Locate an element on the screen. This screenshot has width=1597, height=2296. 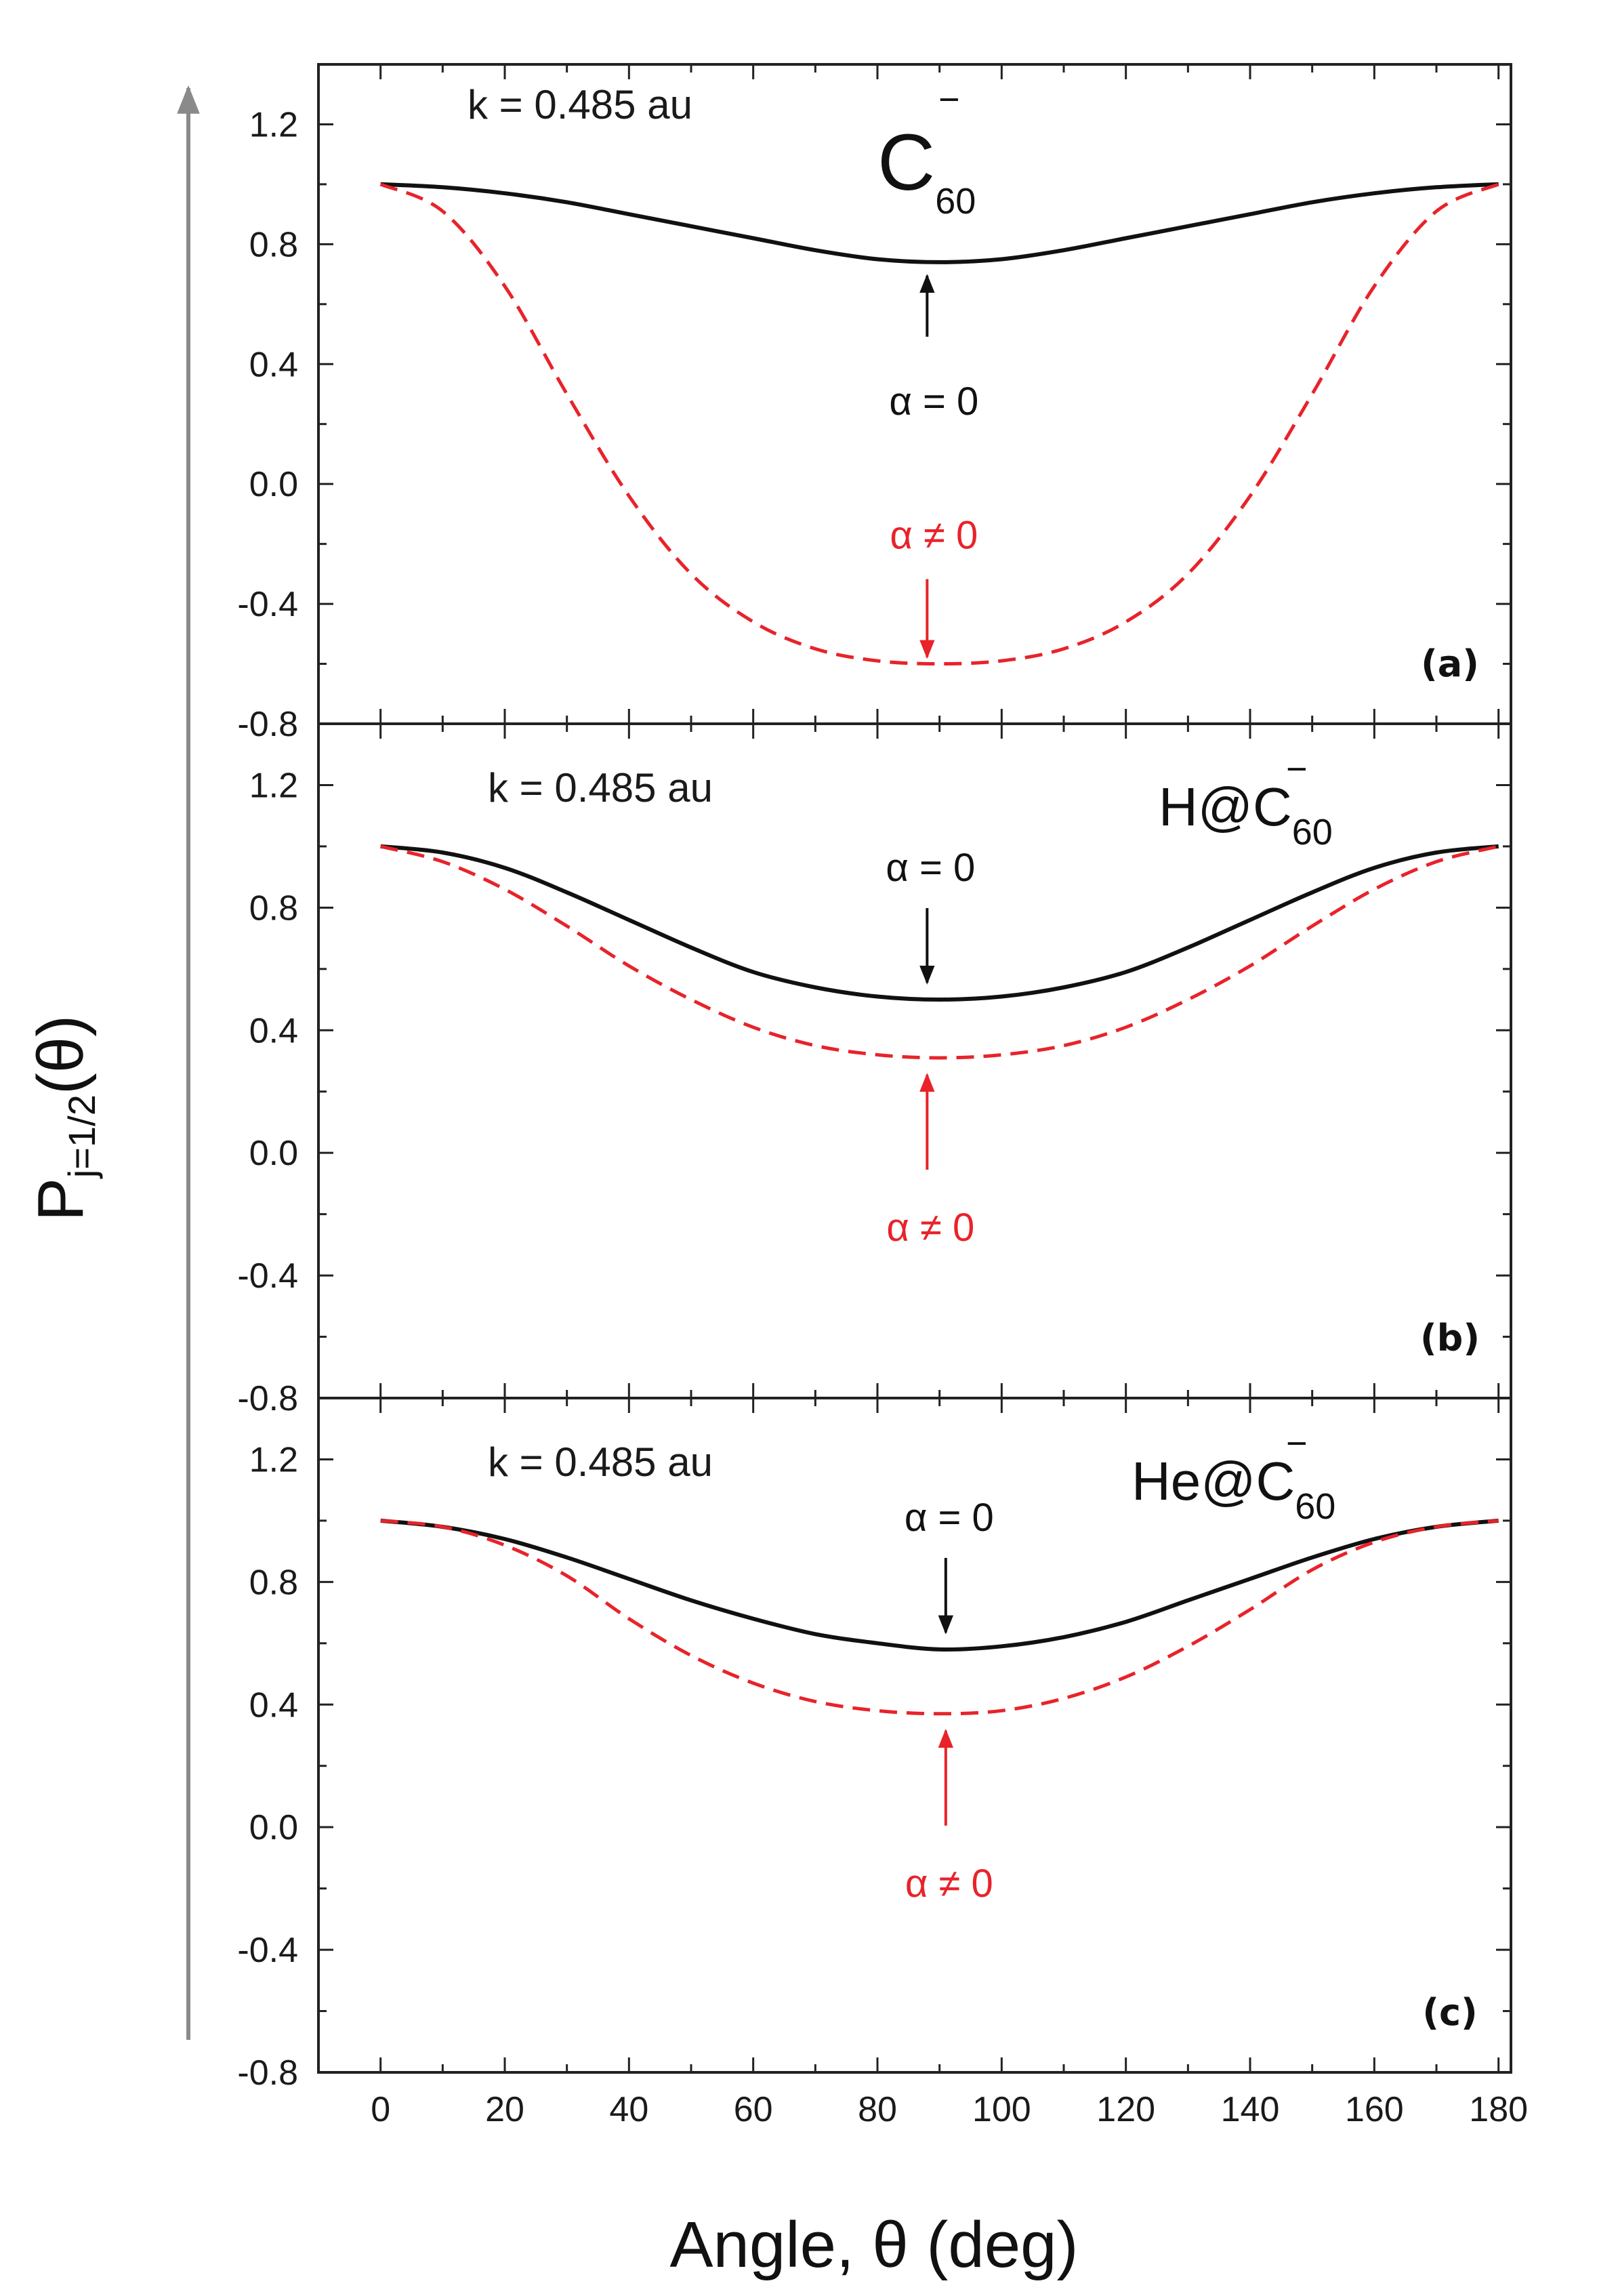
x-tick-label: 20 is located at coordinates (505, 2109).